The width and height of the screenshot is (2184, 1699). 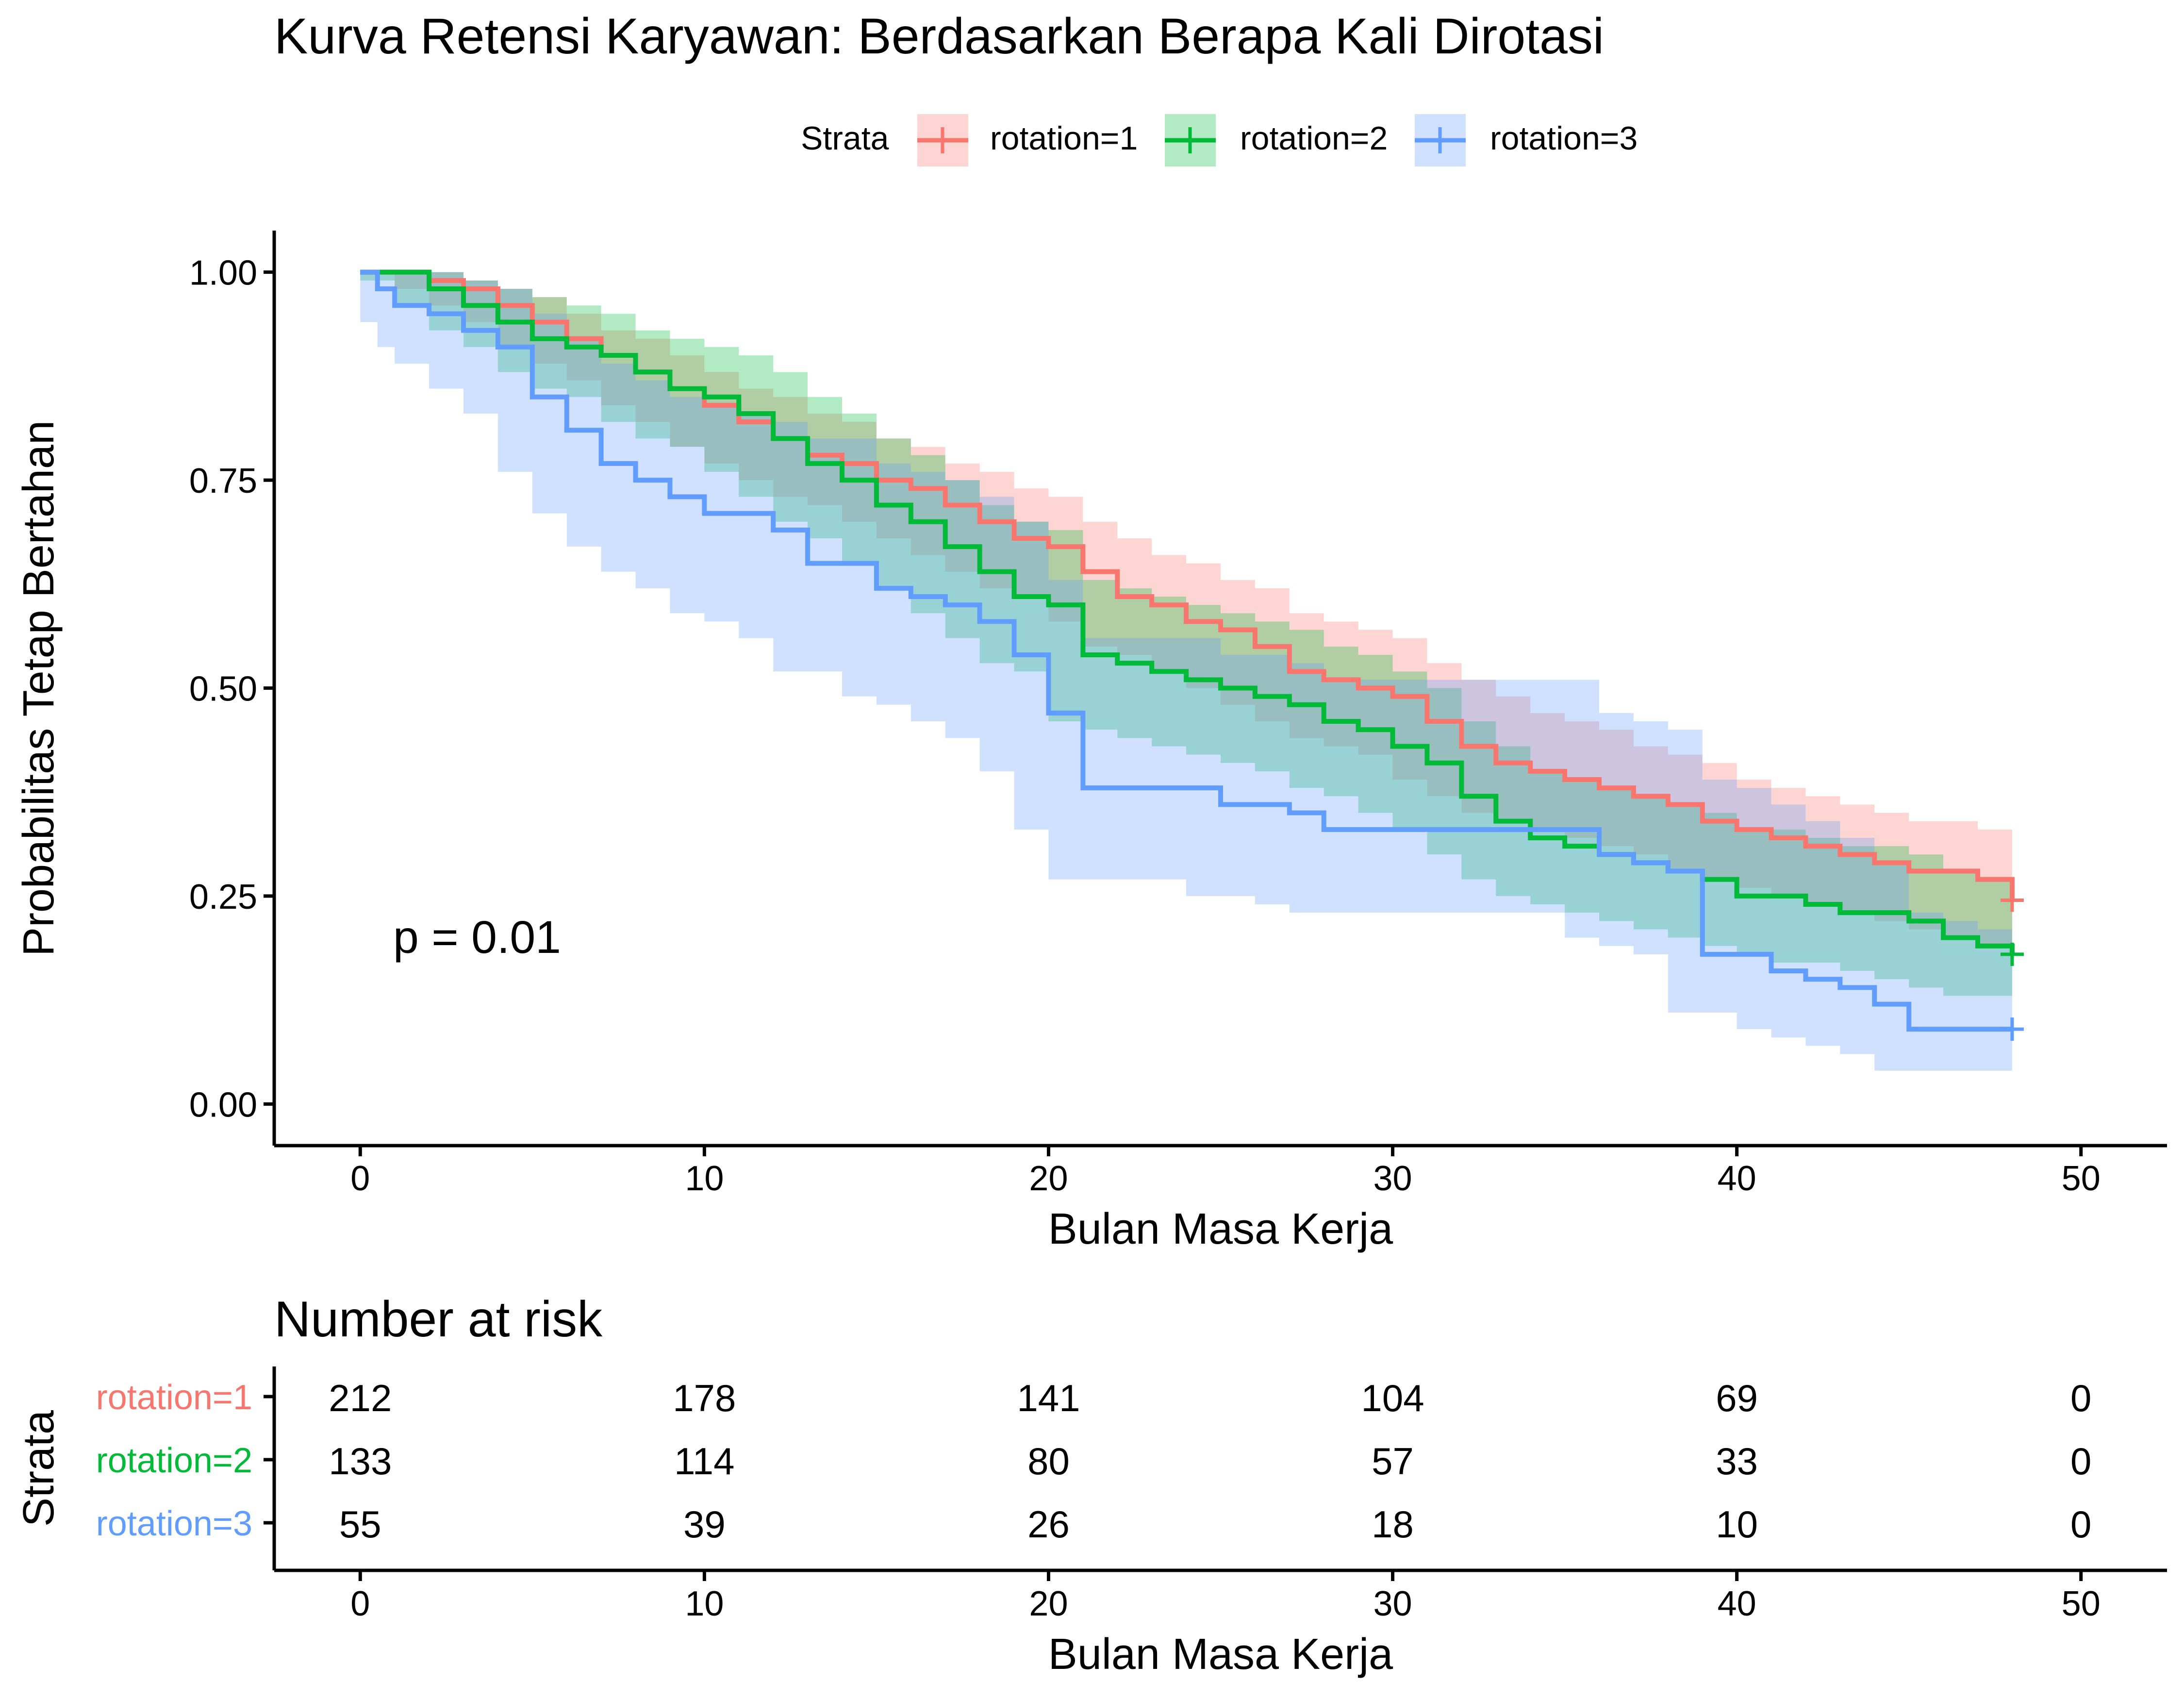 I want to click on y-tick-label: 0.25, so click(x=223, y=897).